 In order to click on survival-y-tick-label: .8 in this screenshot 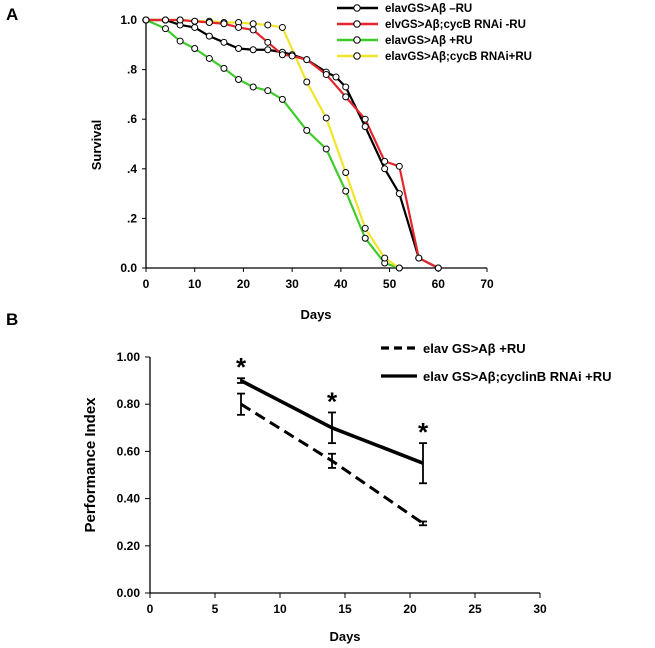, I will do `click(132, 70)`.